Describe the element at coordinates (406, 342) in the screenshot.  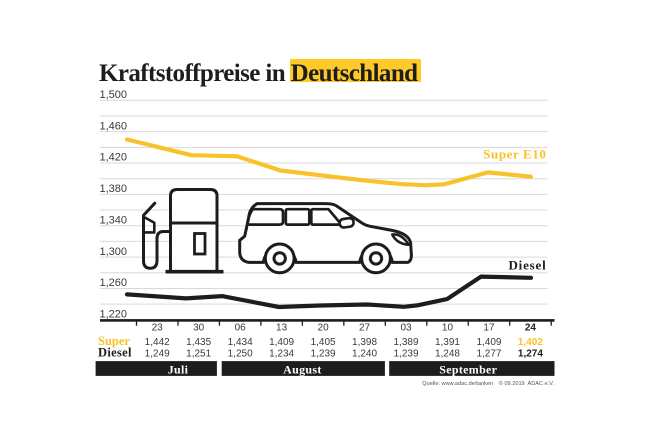
I see `svg-text: 1,389` at that location.